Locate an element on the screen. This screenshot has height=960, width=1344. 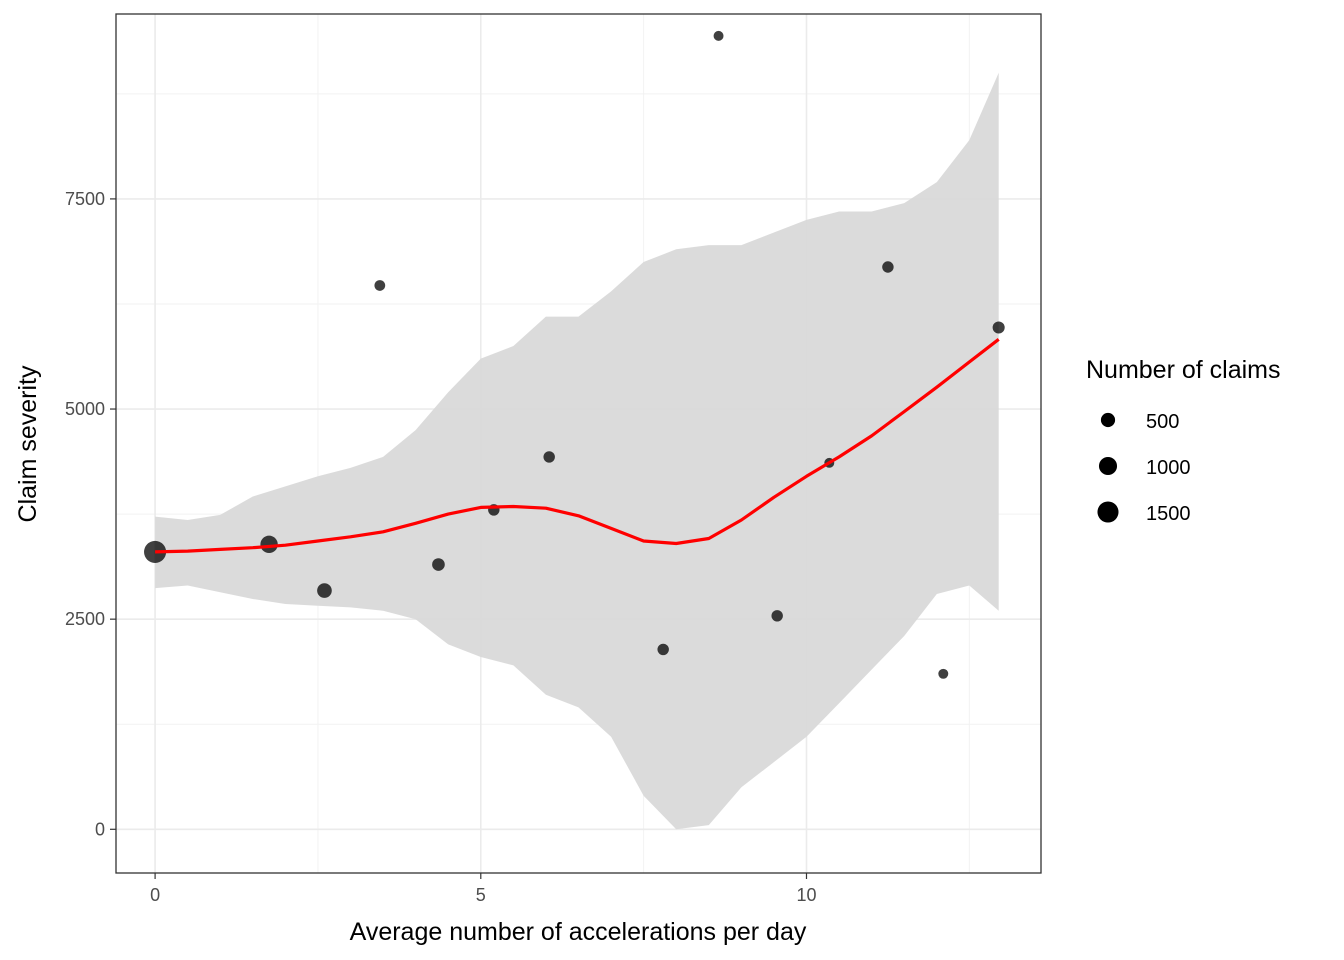
y-axis-title: Claim severity is located at coordinates (28, 443).